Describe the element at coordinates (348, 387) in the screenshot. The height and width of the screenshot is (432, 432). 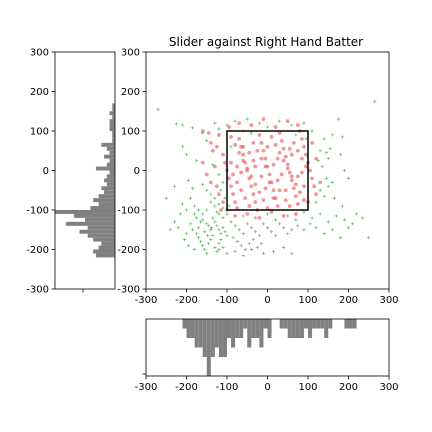
I see `x-tick-label: 200` at that location.